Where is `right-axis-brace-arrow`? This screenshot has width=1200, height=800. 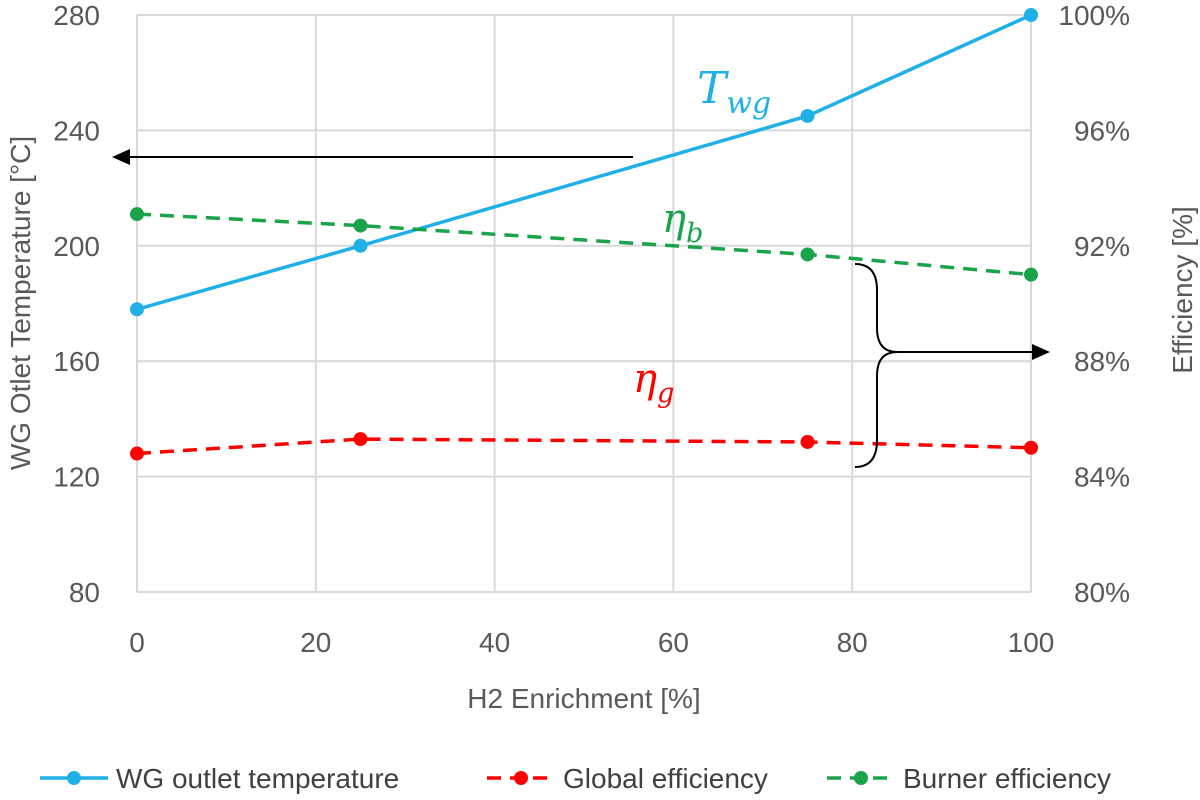 right-axis-brace-arrow is located at coordinates (952, 365).